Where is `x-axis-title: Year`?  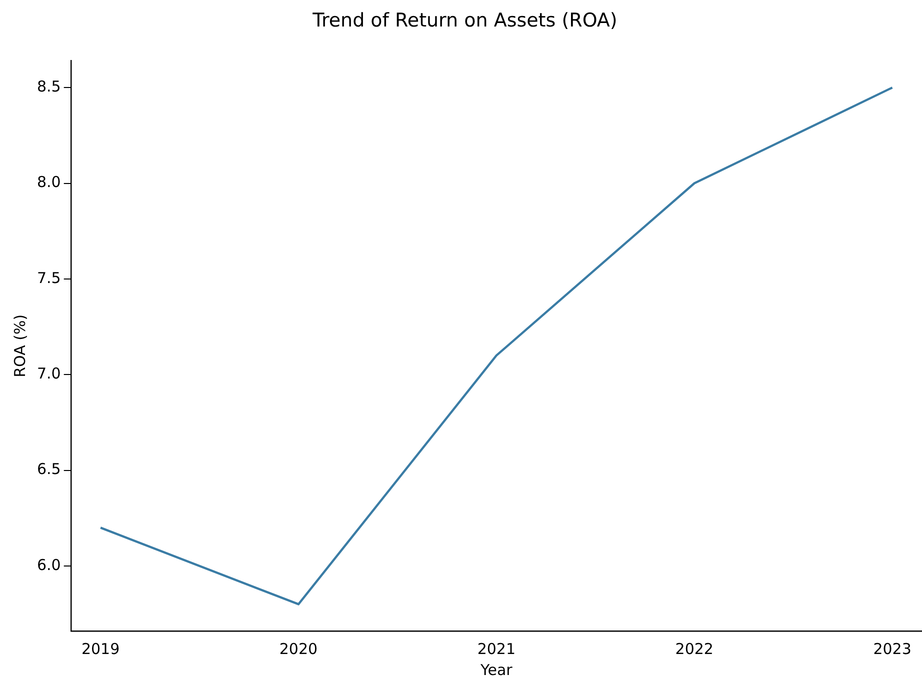 x-axis-title: Year is located at coordinates (497, 669).